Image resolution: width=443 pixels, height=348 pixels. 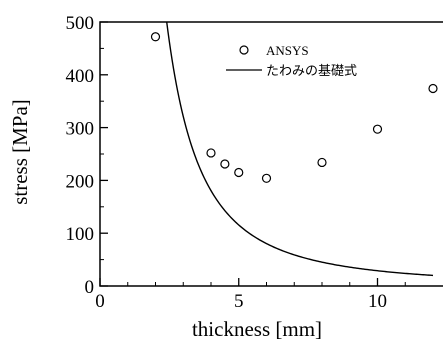 What do you see at coordinates (287, 50) in the screenshot?
I see `legend-label-ansys: ANSYS` at bounding box center [287, 50].